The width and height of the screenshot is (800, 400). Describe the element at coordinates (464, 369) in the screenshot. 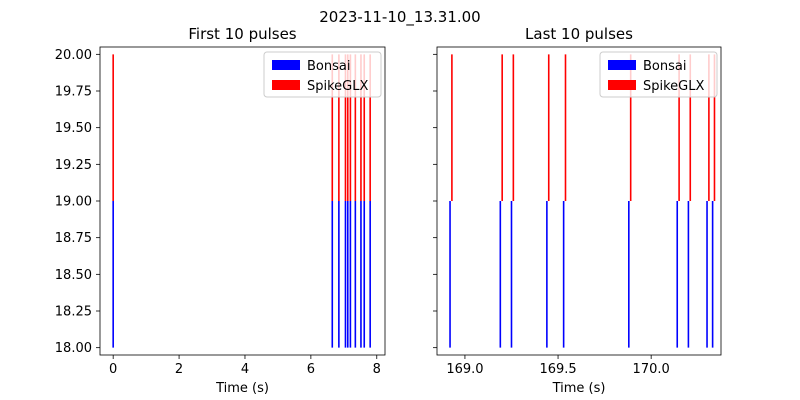

I see `x-tick-label: 169.0` at that location.